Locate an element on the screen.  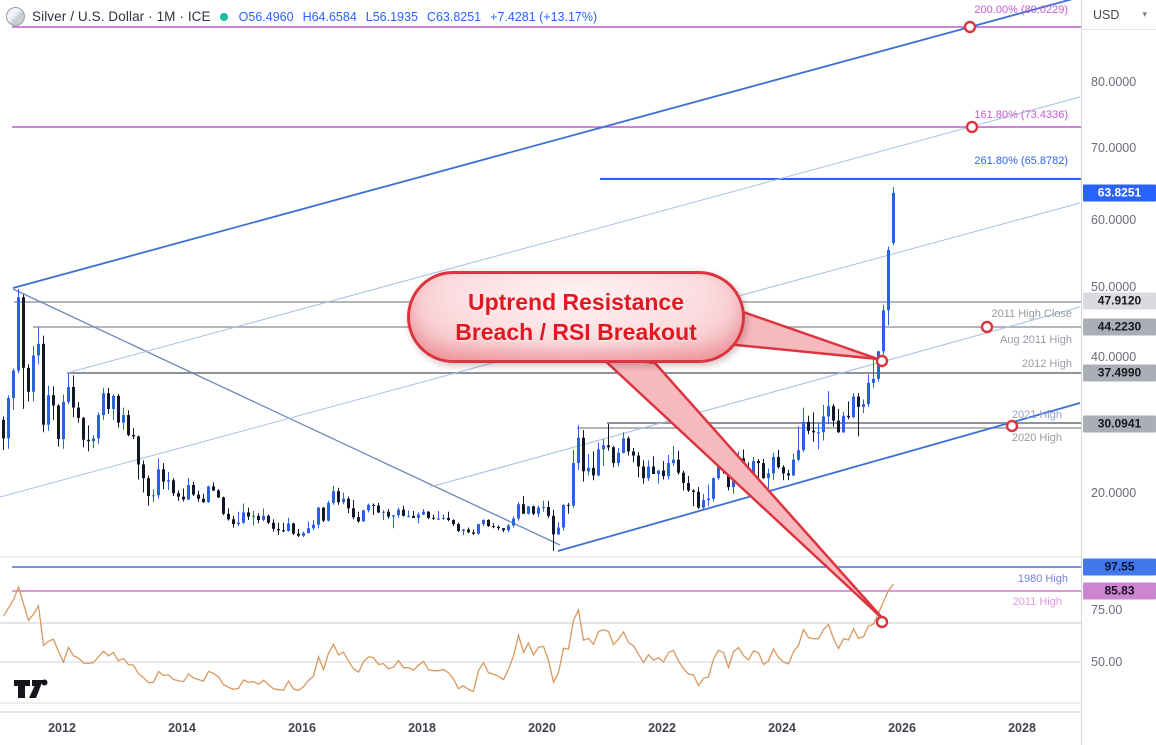
level-2020-high-label: 2020 High is located at coordinates (1036, 438).